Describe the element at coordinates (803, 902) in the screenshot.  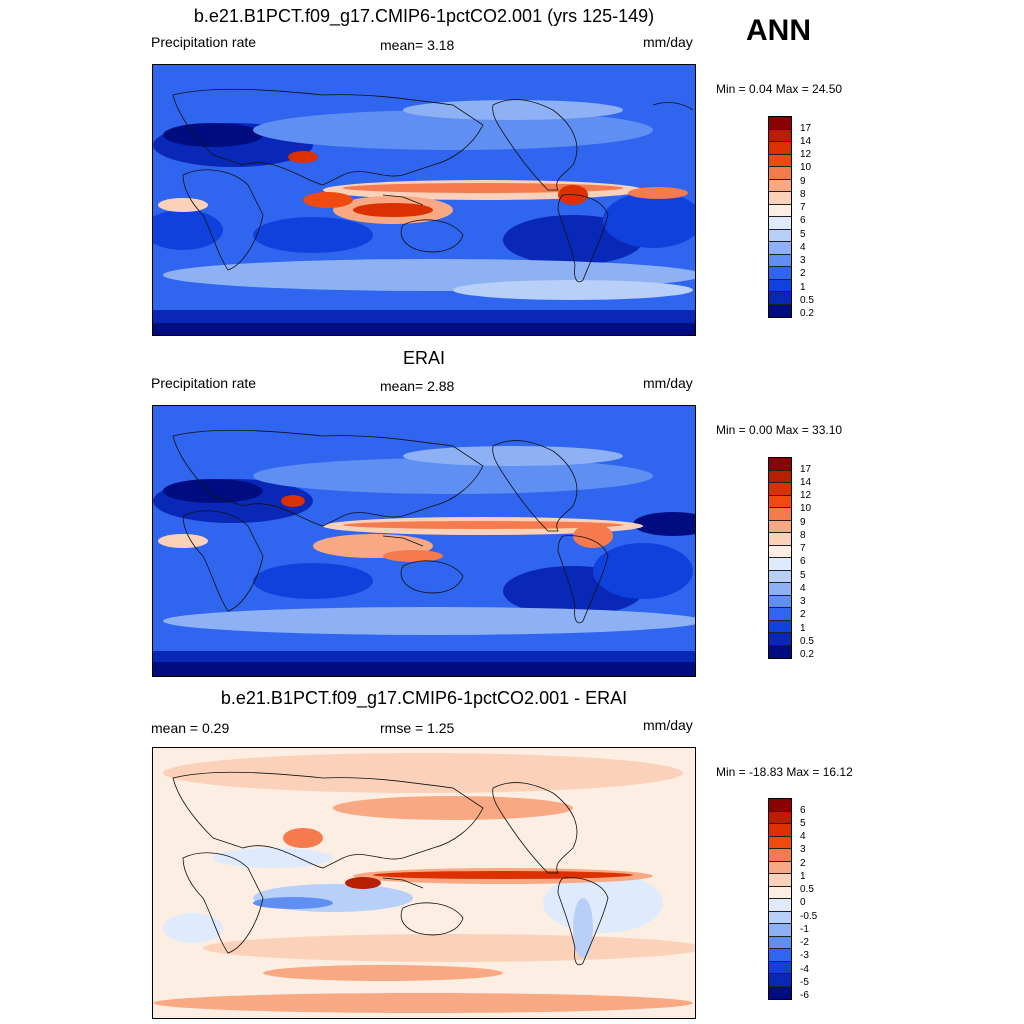
I see `tick-label: 0` at that location.